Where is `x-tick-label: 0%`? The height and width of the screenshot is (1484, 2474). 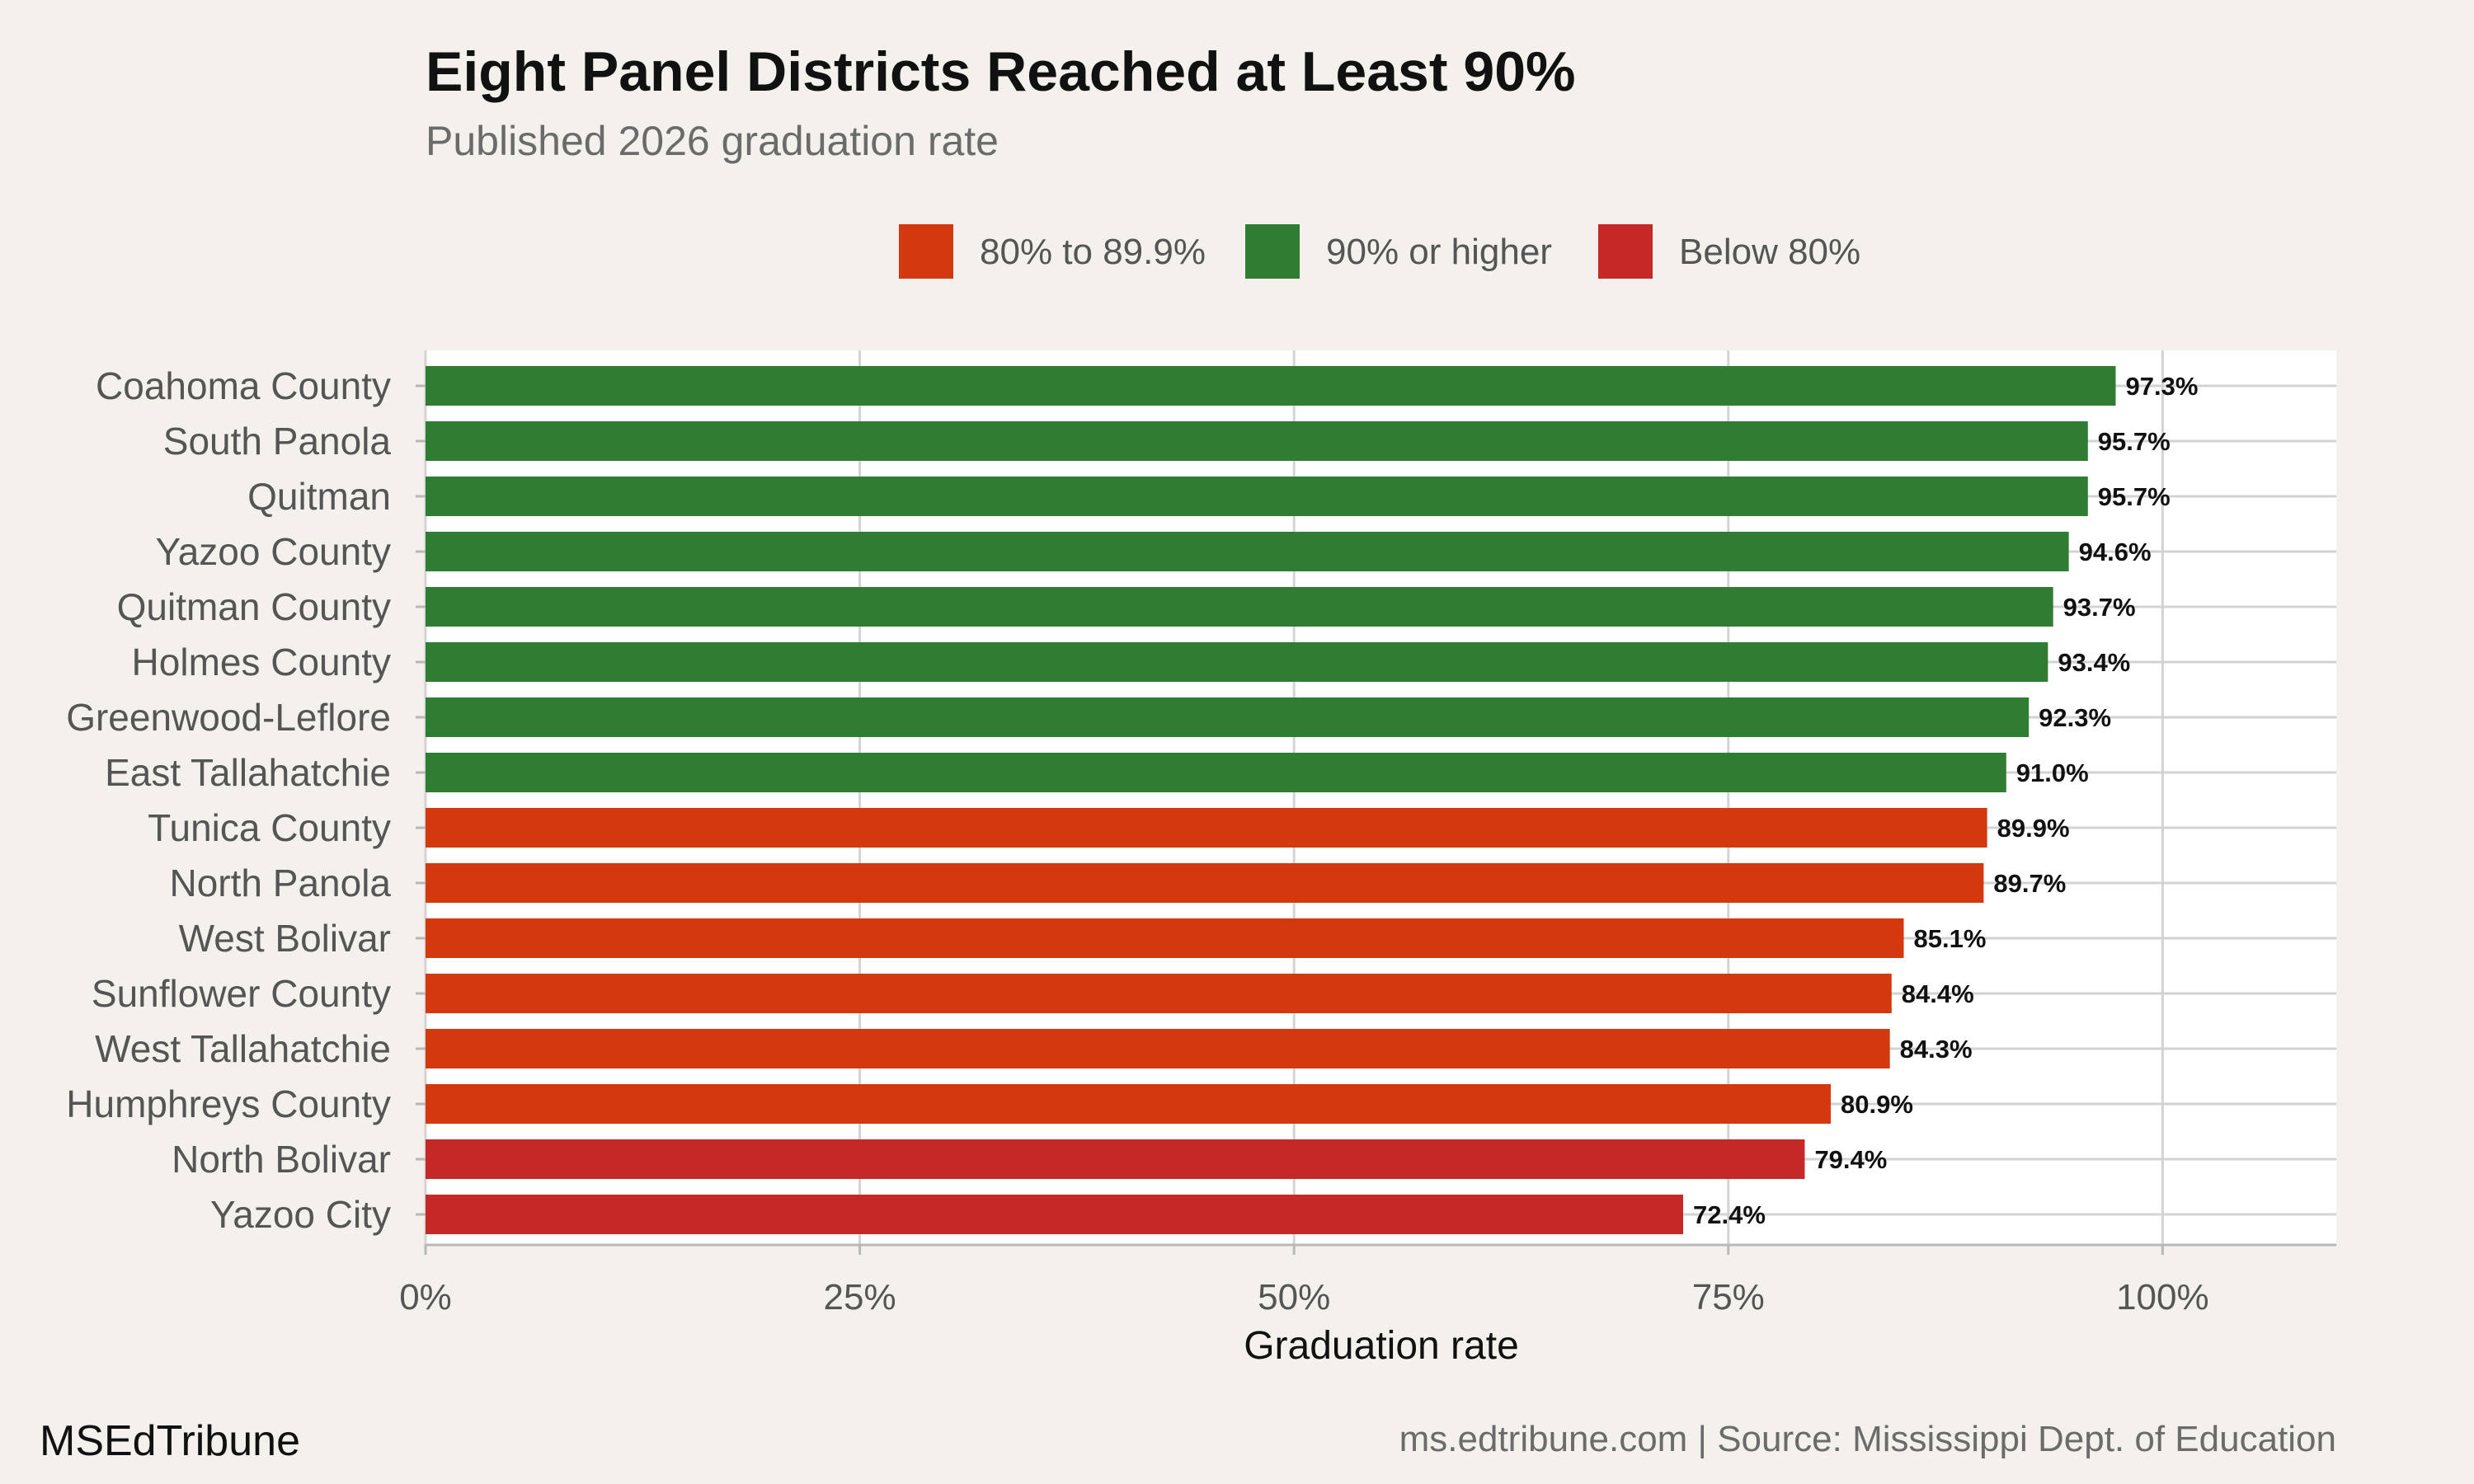 x-tick-label: 0% is located at coordinates (425, 1297).